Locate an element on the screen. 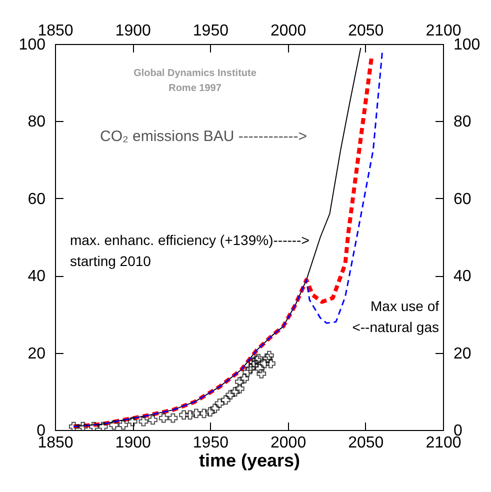 The image size is (491, 492). y-tick-label: 40 is located at coordinates (37, 277).